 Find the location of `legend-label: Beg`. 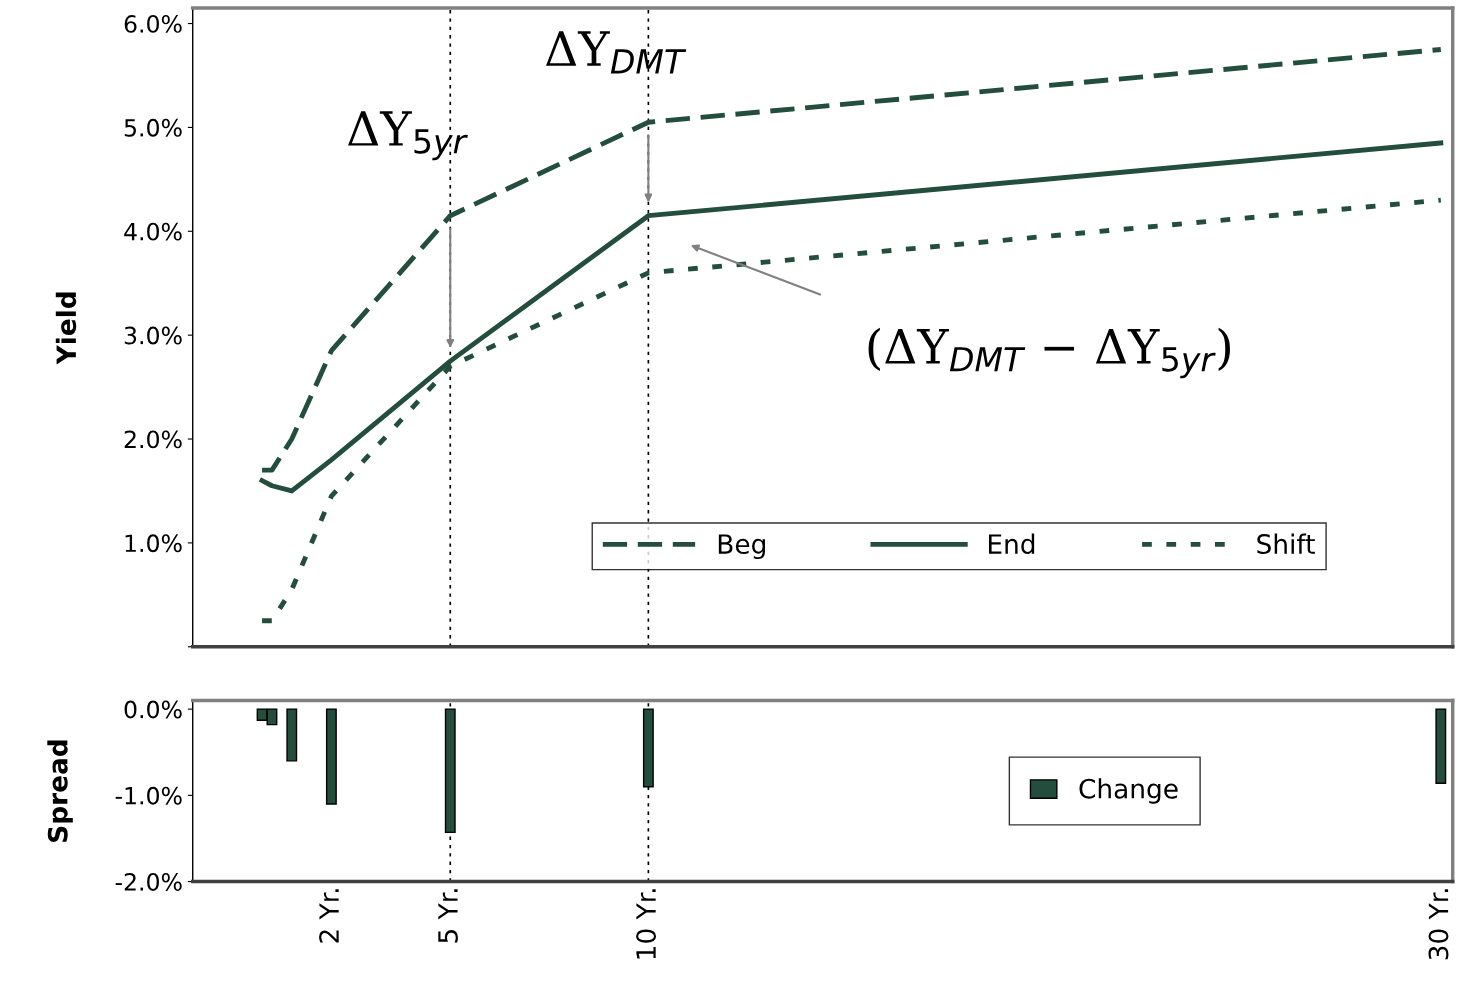

legend-label: Beg is located at coordinates (741, 547).